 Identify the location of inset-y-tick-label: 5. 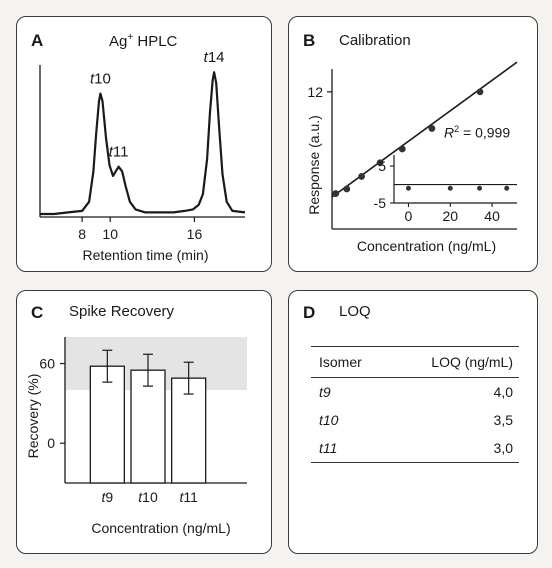
(382, 166).